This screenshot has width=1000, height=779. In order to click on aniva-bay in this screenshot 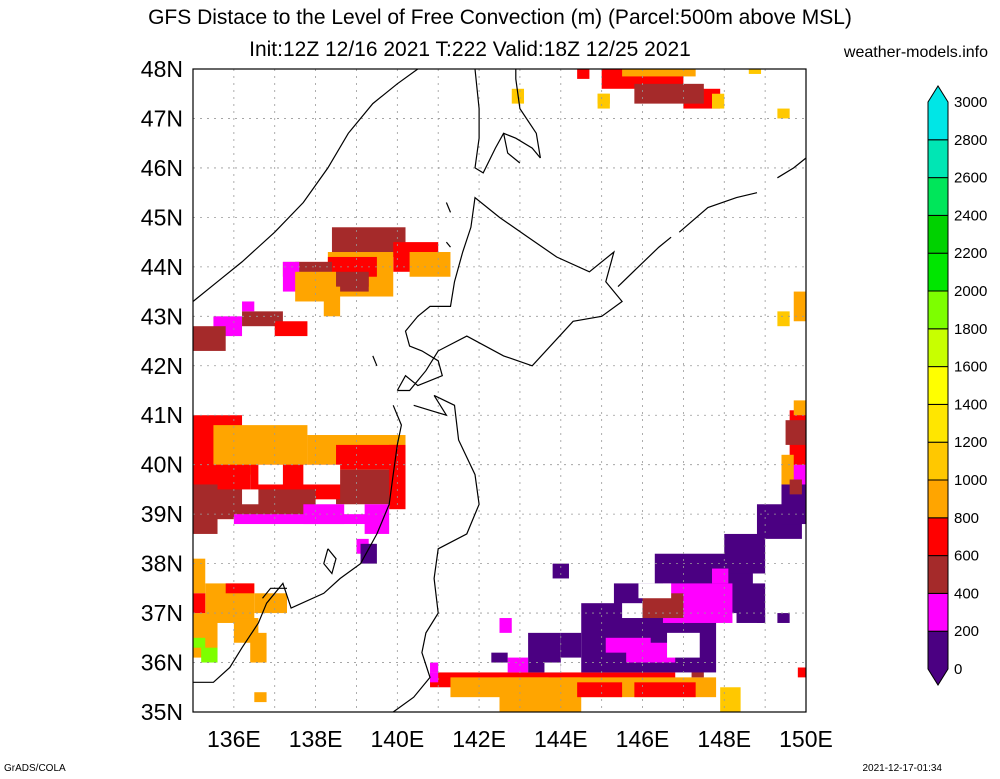, I will do `click(512, 148)`.